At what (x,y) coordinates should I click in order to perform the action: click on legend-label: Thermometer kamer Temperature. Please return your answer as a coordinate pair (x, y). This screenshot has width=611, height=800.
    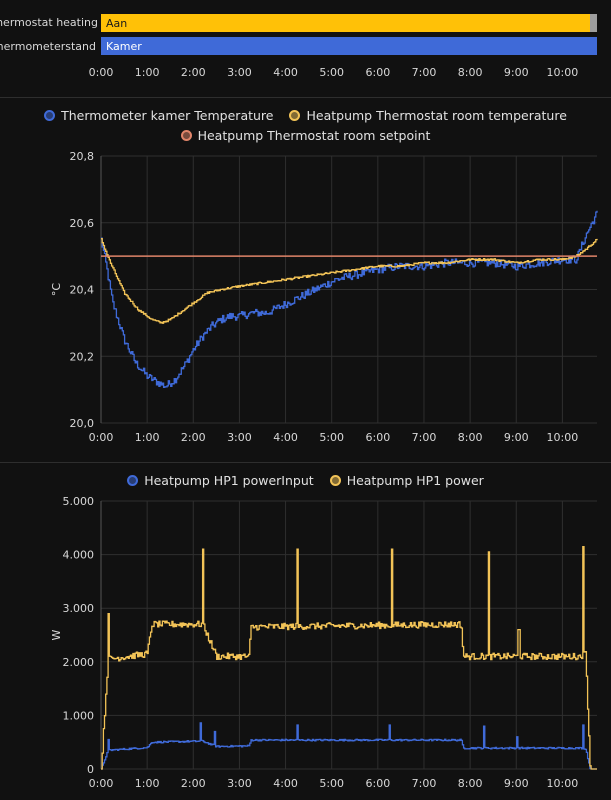
    Looking at the image, I should click on (167, 115).